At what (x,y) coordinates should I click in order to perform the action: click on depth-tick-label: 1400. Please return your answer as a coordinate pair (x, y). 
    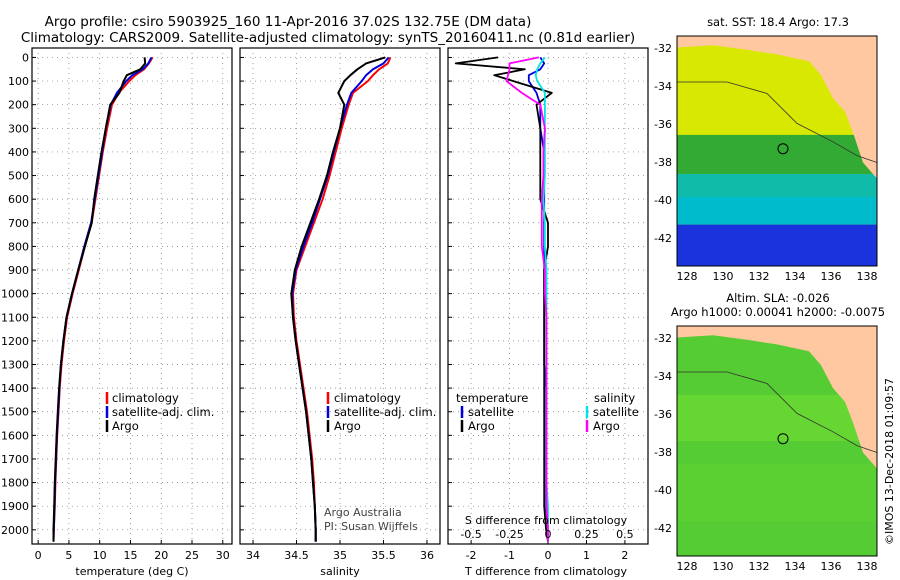
    Looking at the image, I should click on (15, 388).